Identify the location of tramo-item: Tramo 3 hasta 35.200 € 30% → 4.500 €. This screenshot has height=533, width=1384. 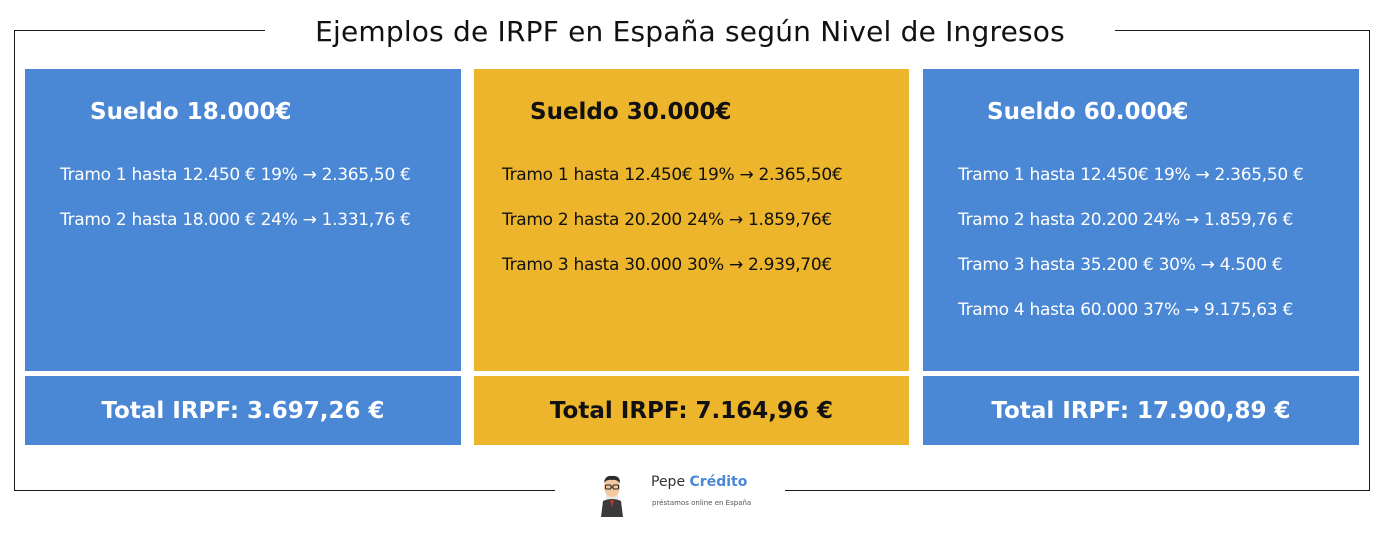
(1120, 265).